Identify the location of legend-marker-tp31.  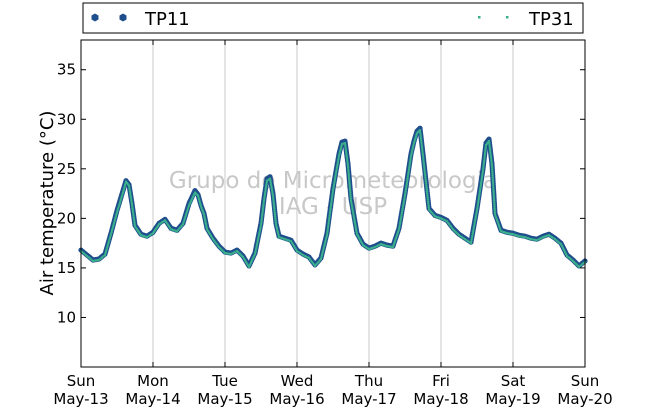
(493, 17).